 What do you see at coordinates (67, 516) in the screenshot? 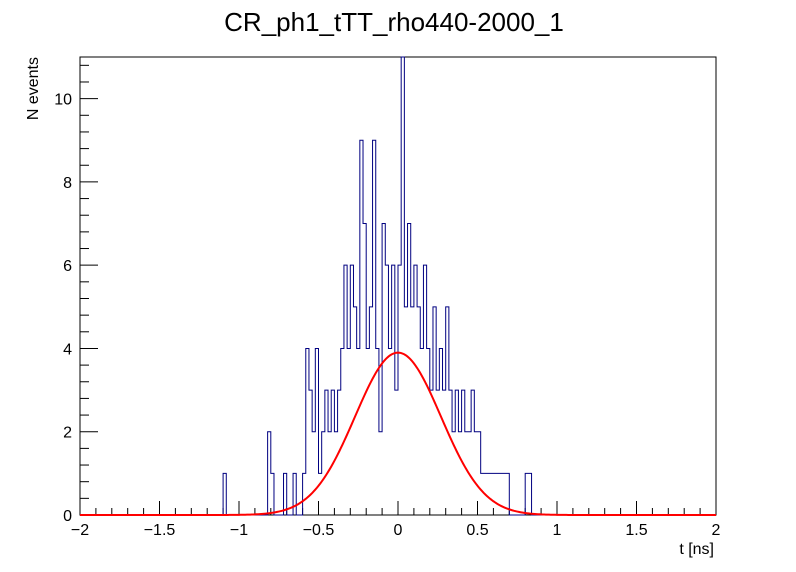
I see `y-tick-label: 0` at bounding box center [67, 516].